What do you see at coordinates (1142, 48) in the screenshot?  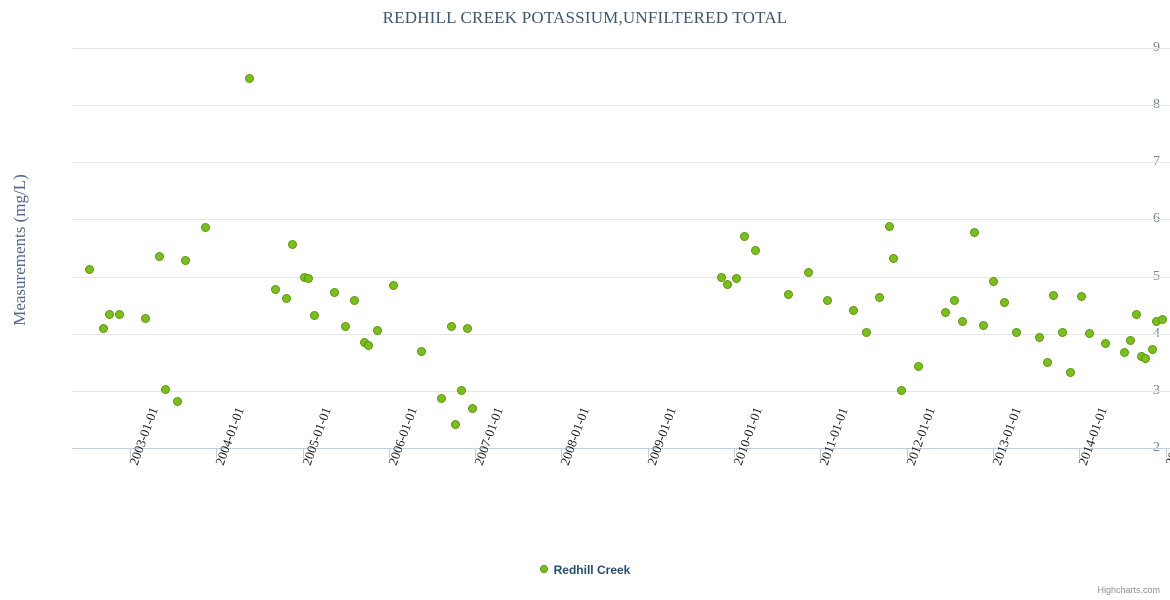 I see `y-tick-label-9: 9` at bounding box center [1142, 48].